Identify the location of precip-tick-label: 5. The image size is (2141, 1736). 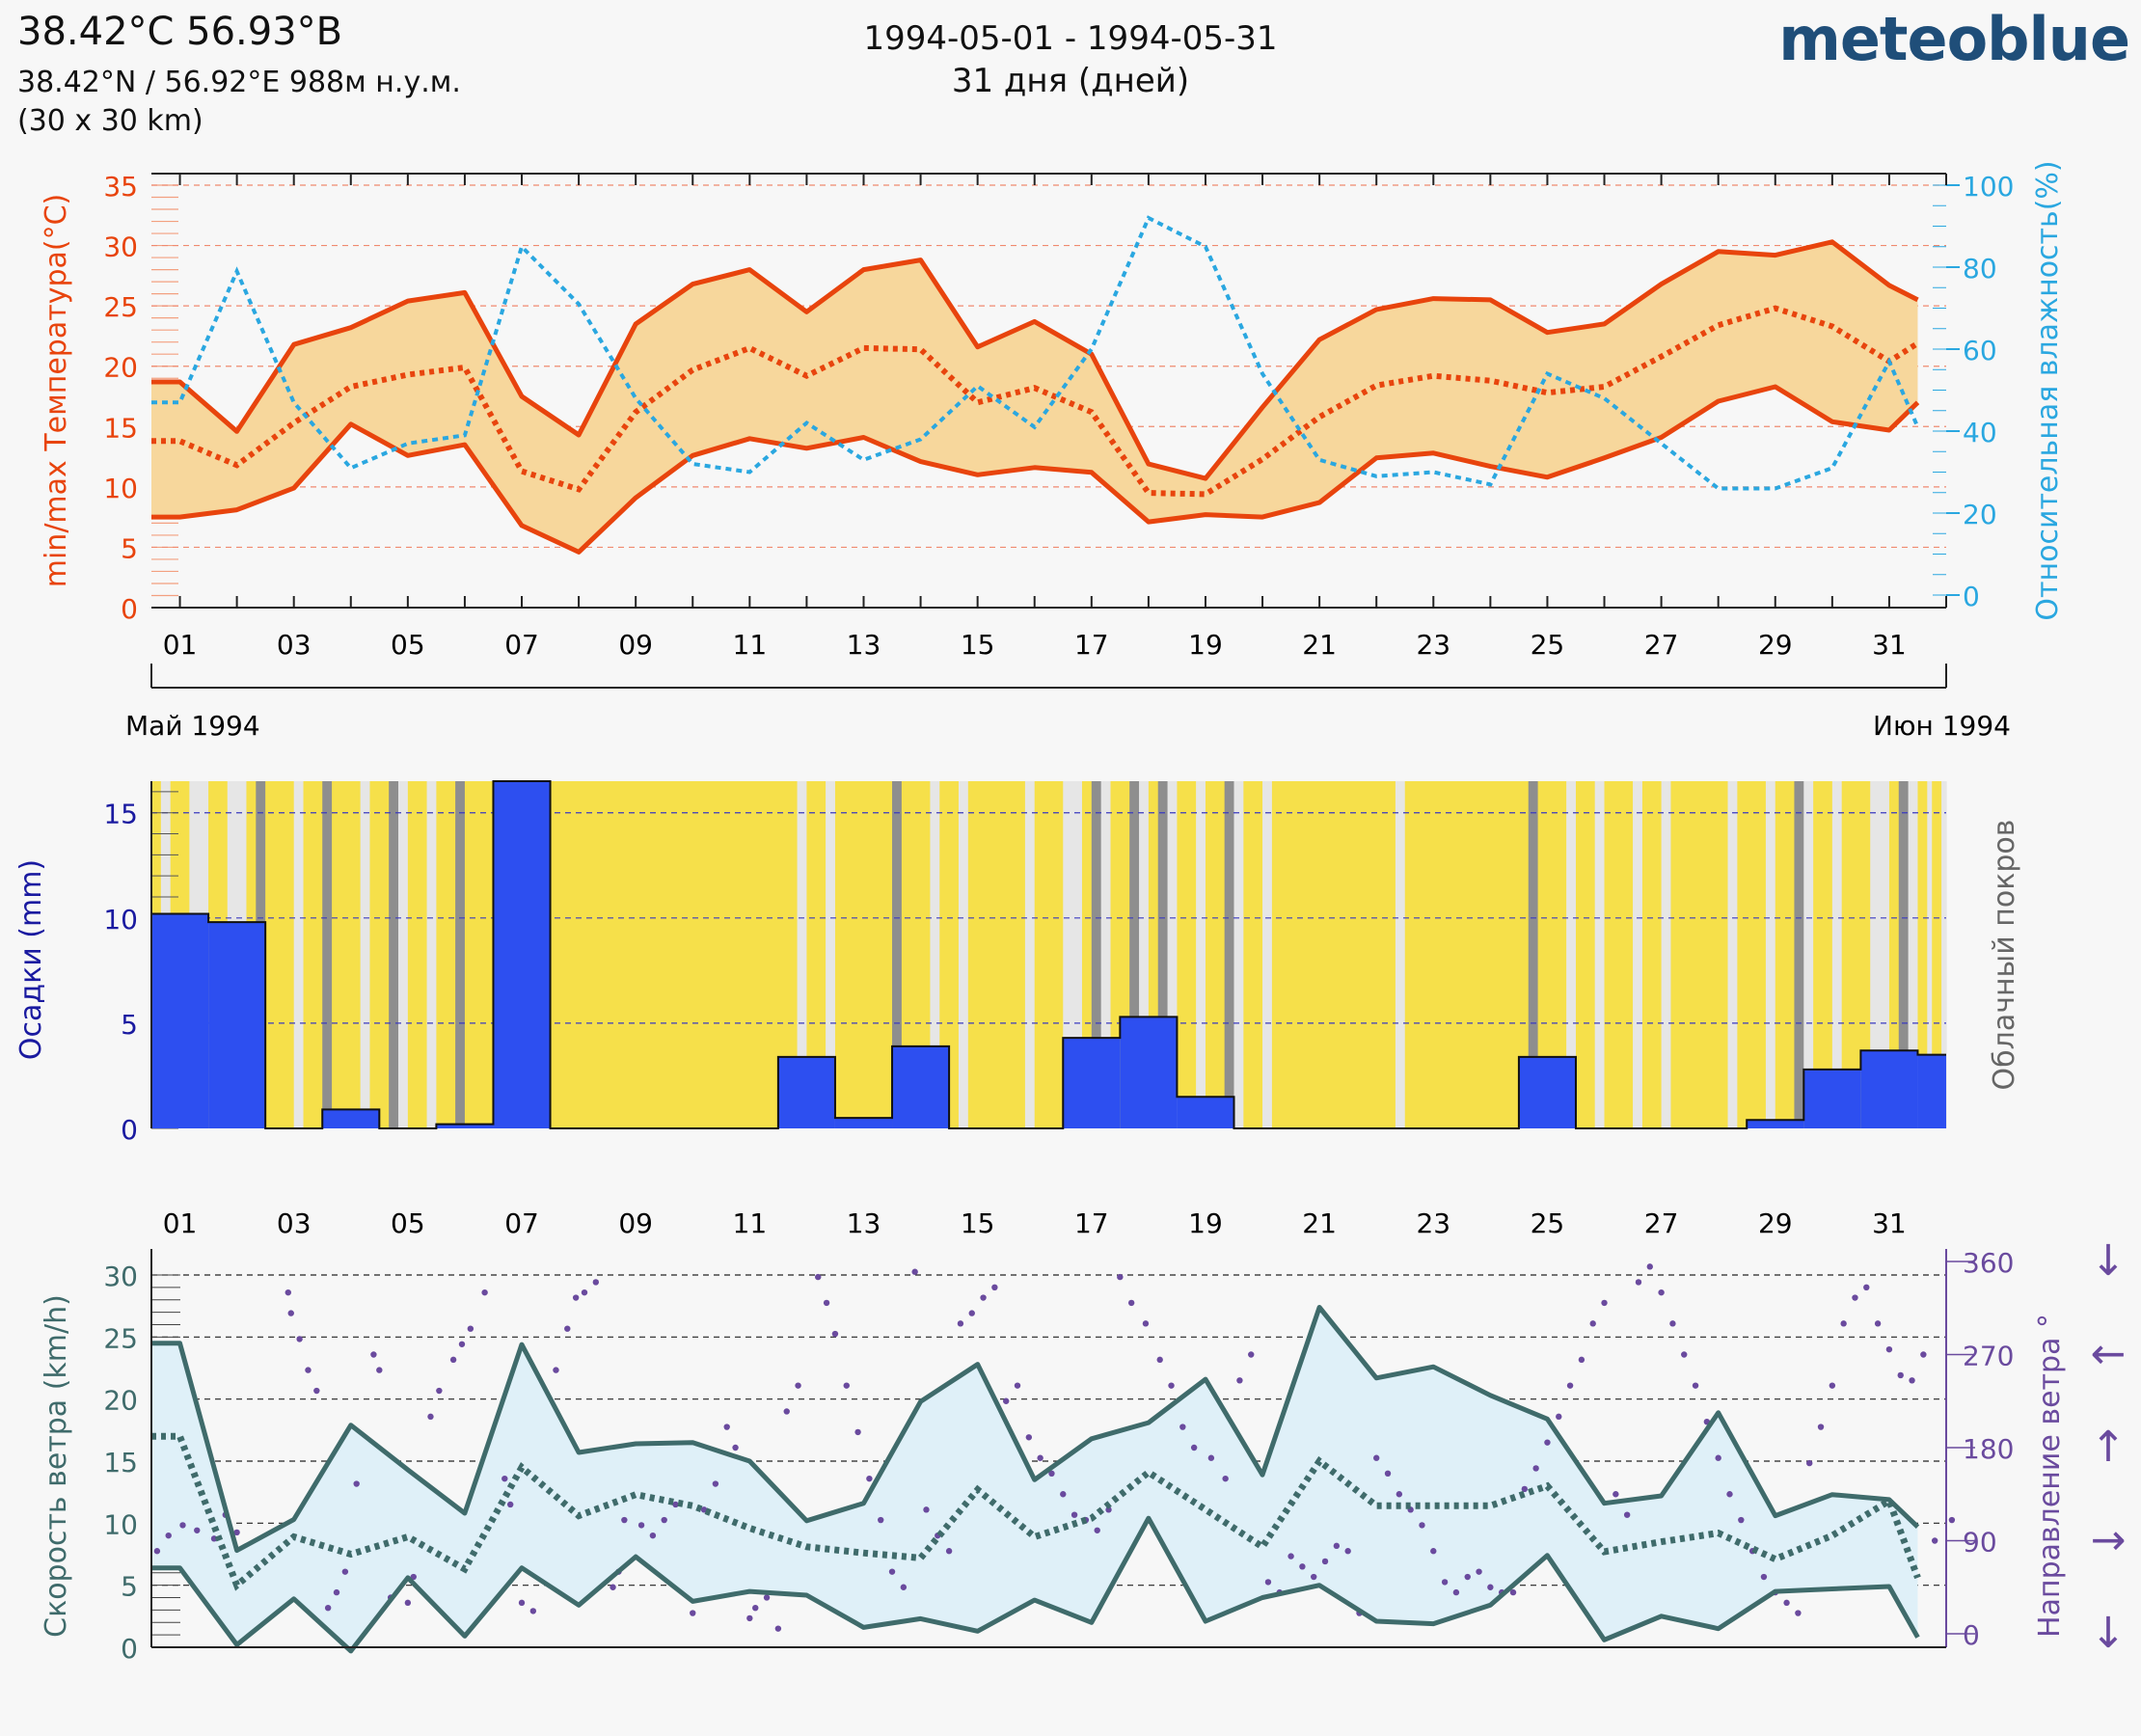
(130, 1025).